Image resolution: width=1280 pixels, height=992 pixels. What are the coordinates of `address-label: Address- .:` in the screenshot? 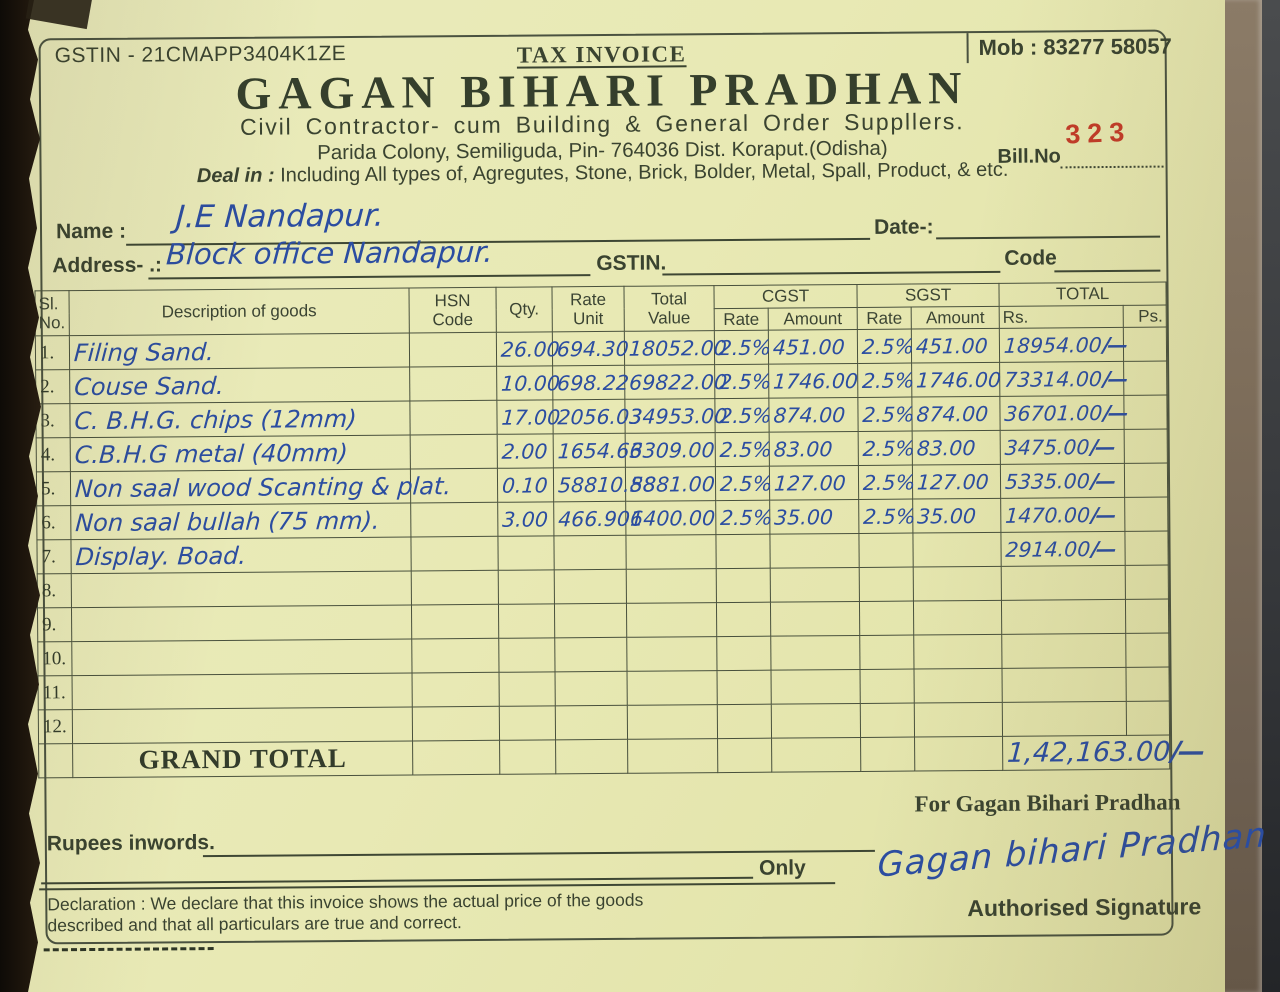 It's located at (107, 265).